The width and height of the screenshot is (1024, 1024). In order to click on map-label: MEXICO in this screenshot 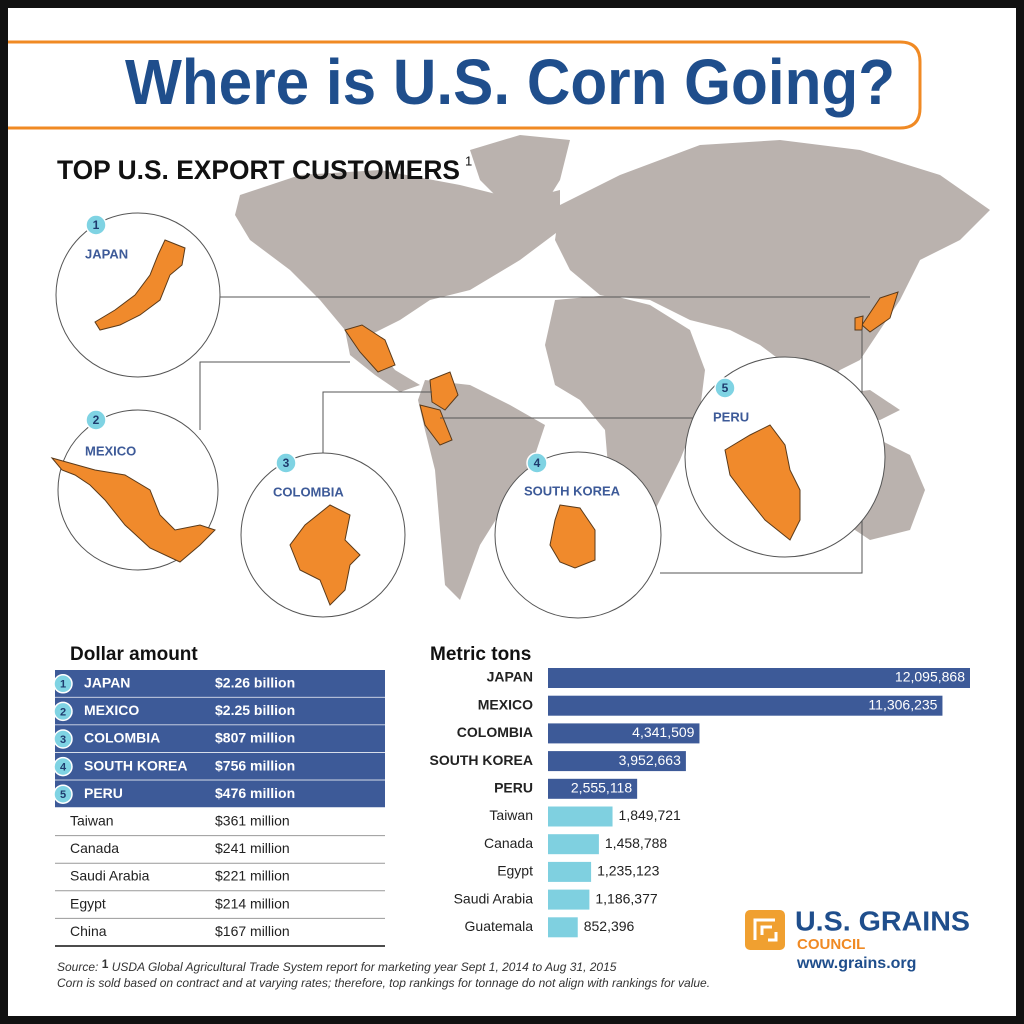, I will do `click(110, 450)`.